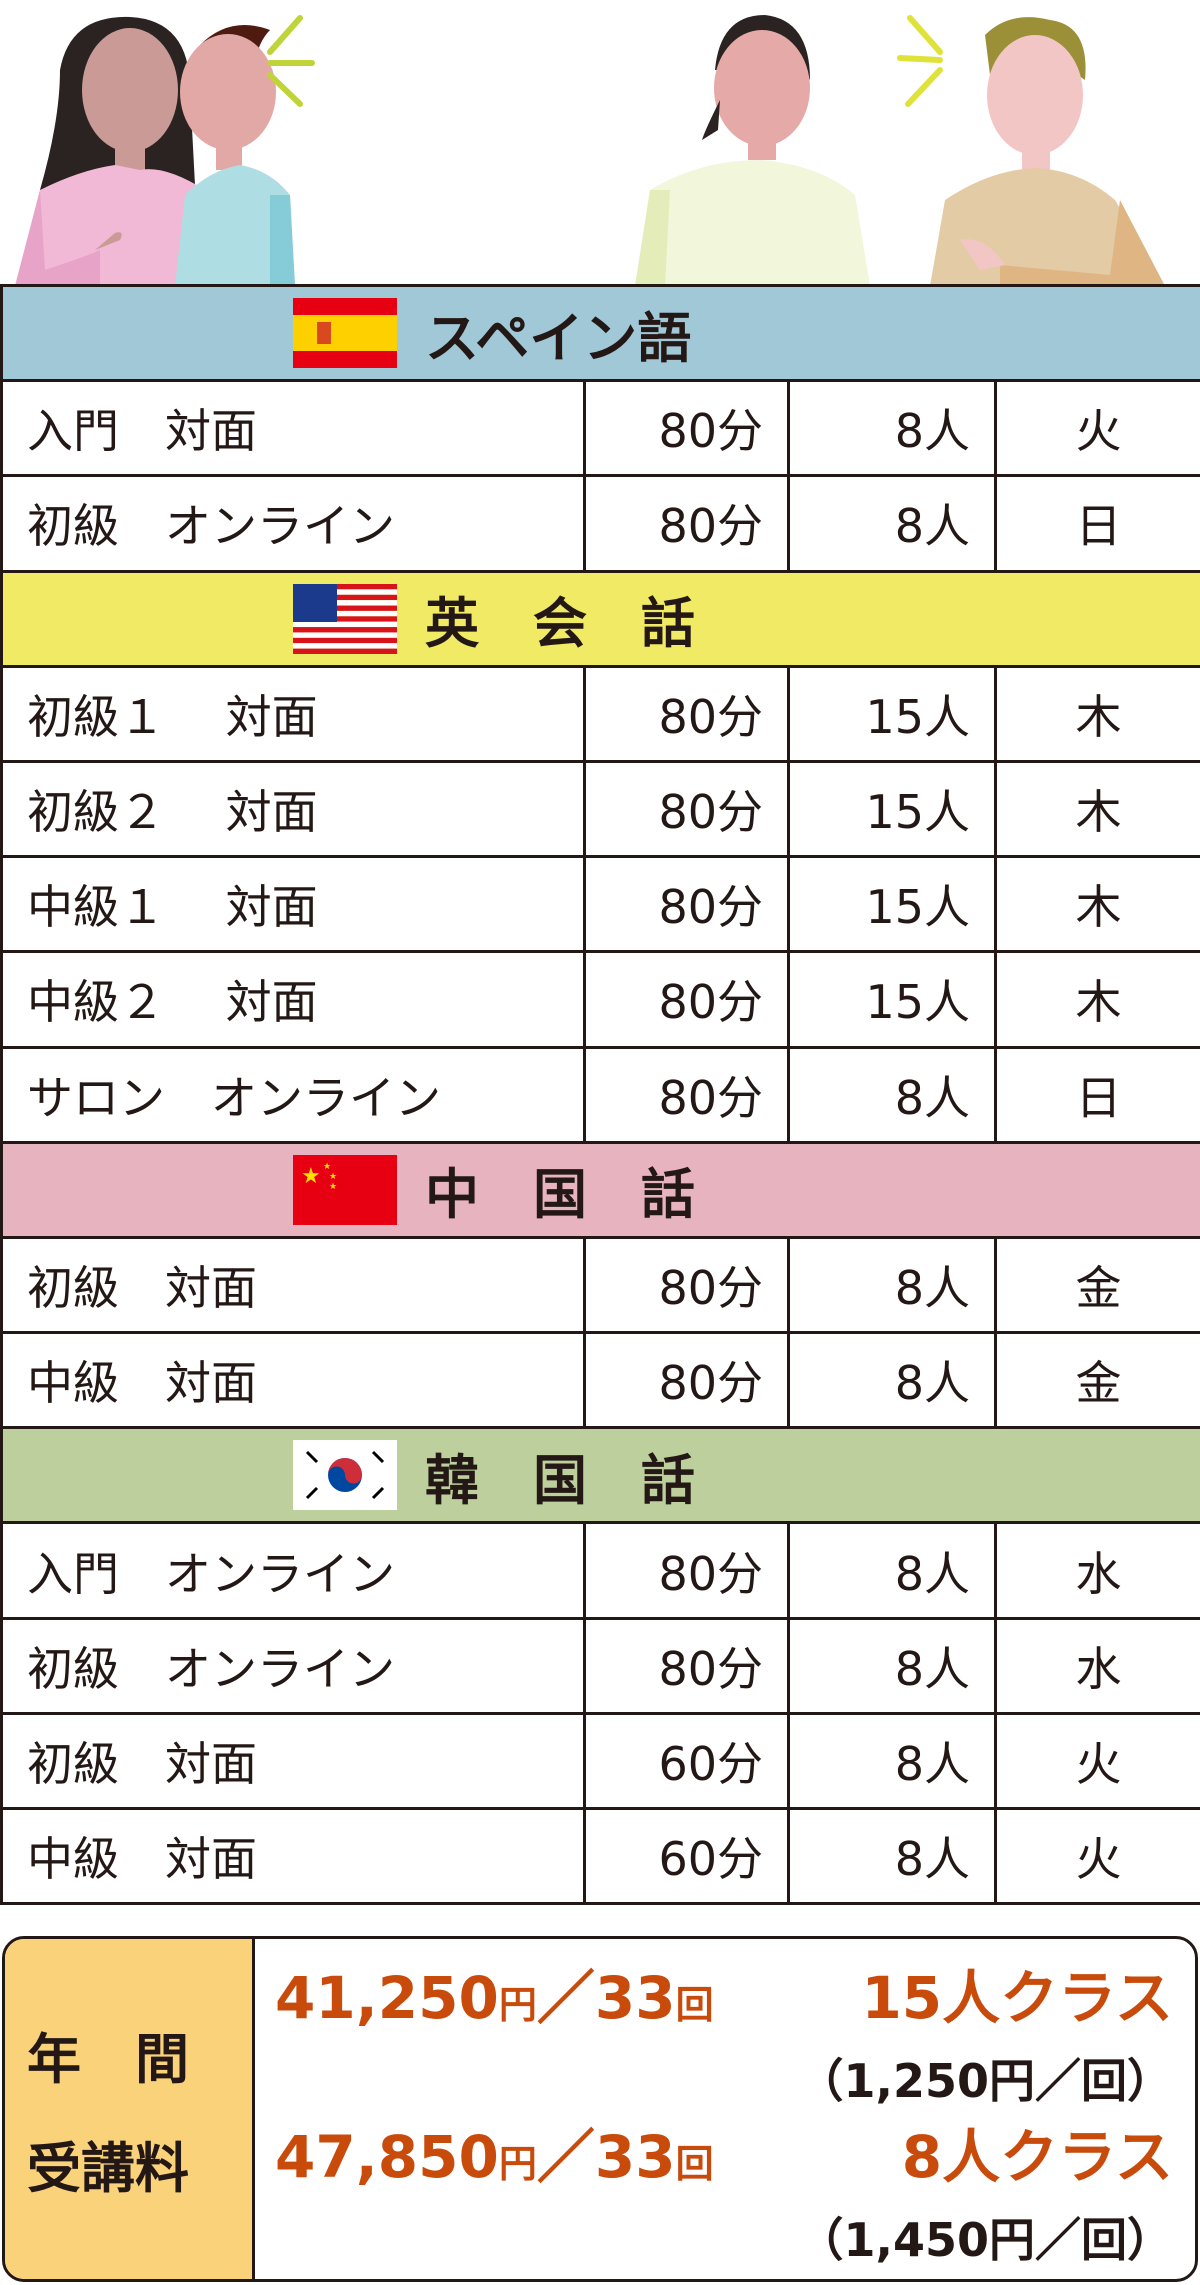  What do you see at coordinates (345, 1475) in the screenshot?
I see `korea-flag-icon` at bounding box center [345, 1475].